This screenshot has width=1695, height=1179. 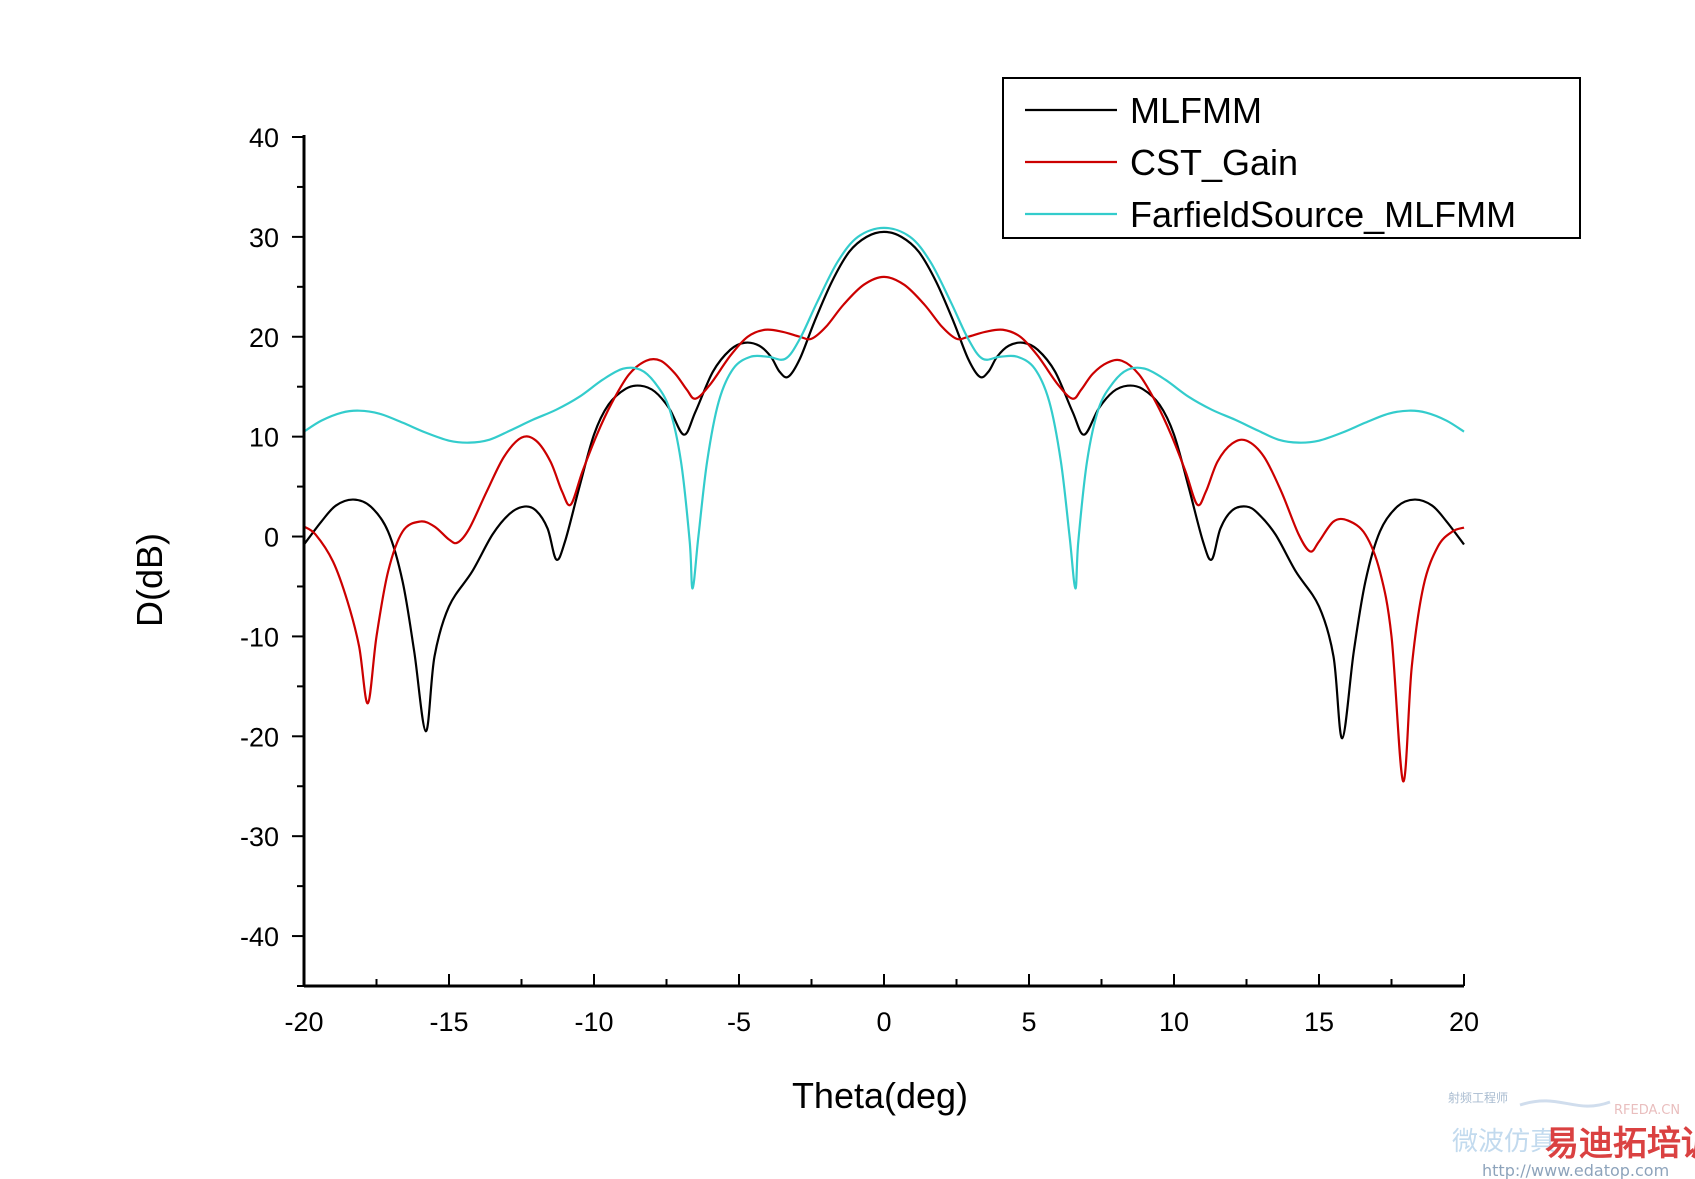 I want to click on y-tick-label: 20, so click(x=264, y=338).